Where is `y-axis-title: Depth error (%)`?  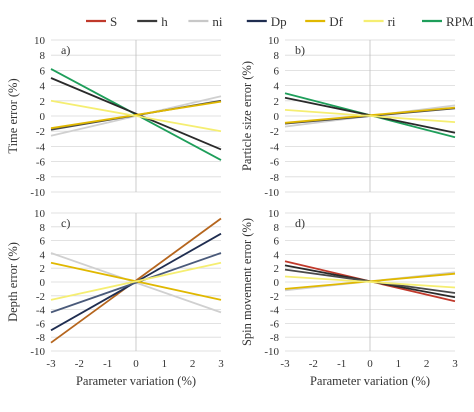 y-axis-title: Depth error (%) is located at coordinates (13, 282).